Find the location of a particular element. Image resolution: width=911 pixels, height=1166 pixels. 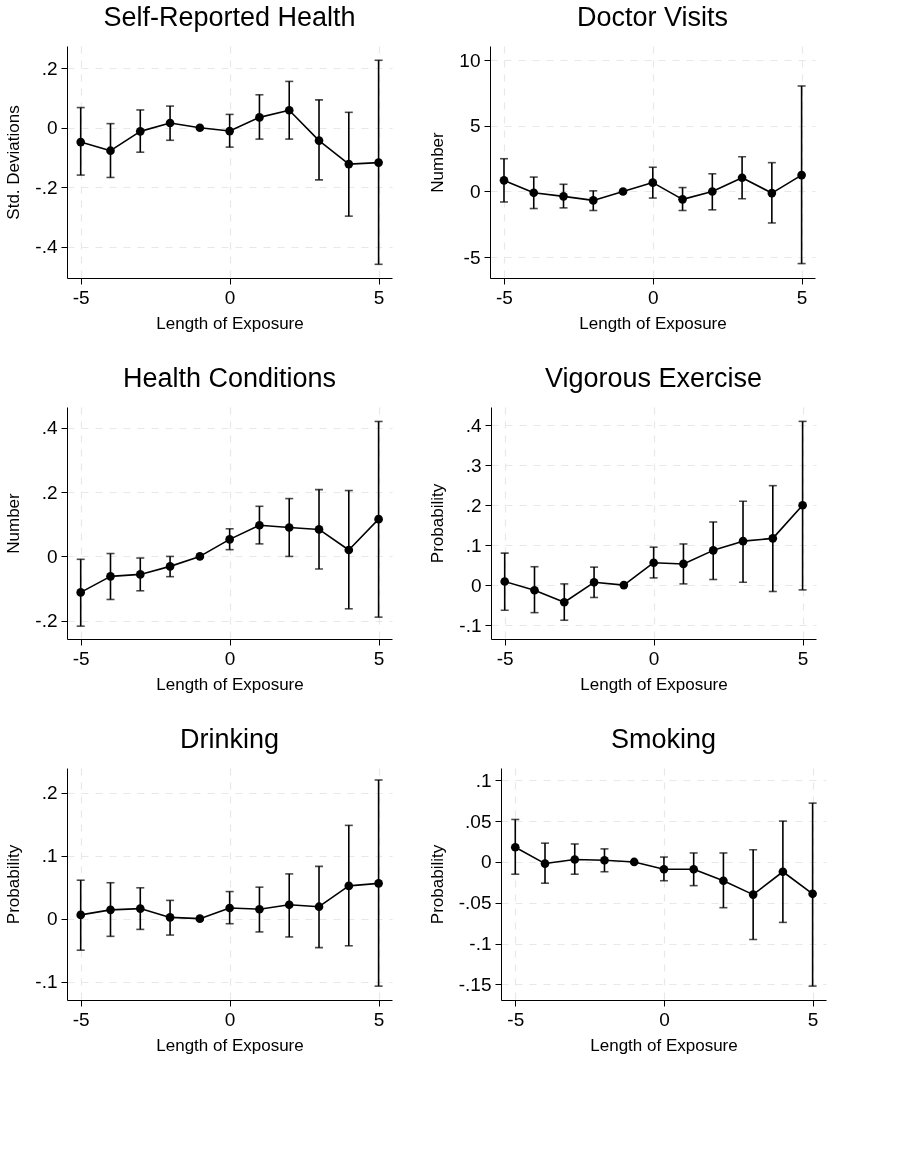

chart-title: Smoking is located at coordinates (663, 739).